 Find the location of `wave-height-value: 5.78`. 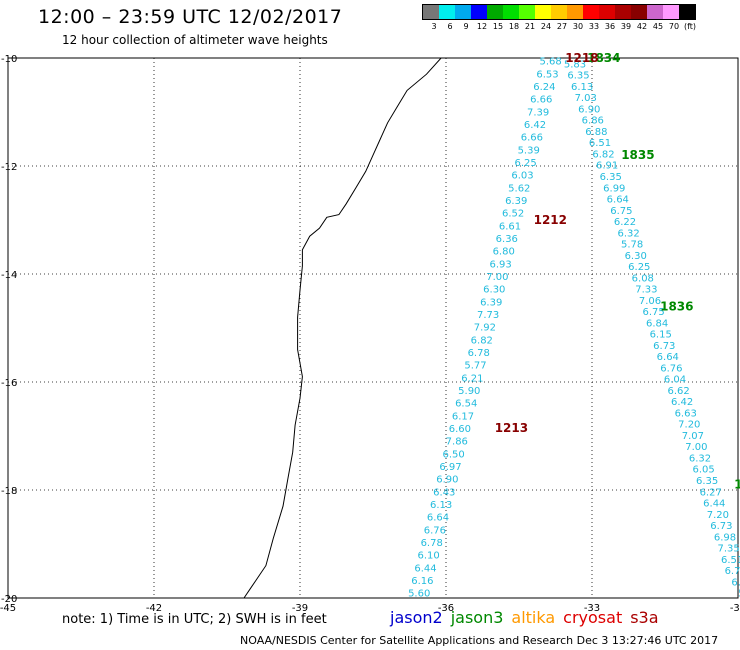

wave-height-value: 5.78 is located at coordinates (632, 245).